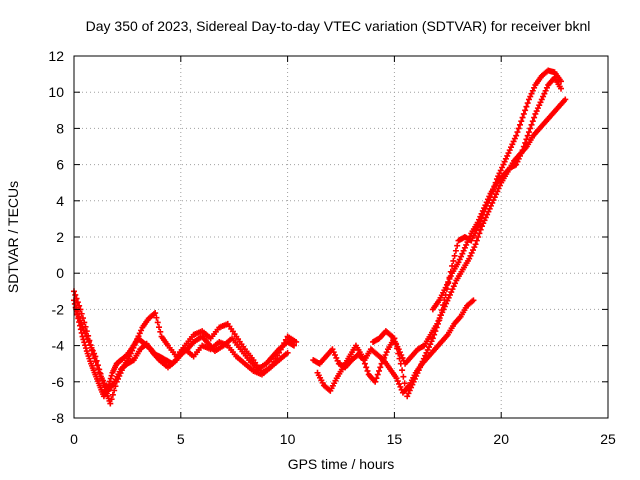 The image size is (640, 480). What do you see at coordinates (60, 201) in the screenshot?
I see `y-tick-label: 4` at bounding box center [60, 201].